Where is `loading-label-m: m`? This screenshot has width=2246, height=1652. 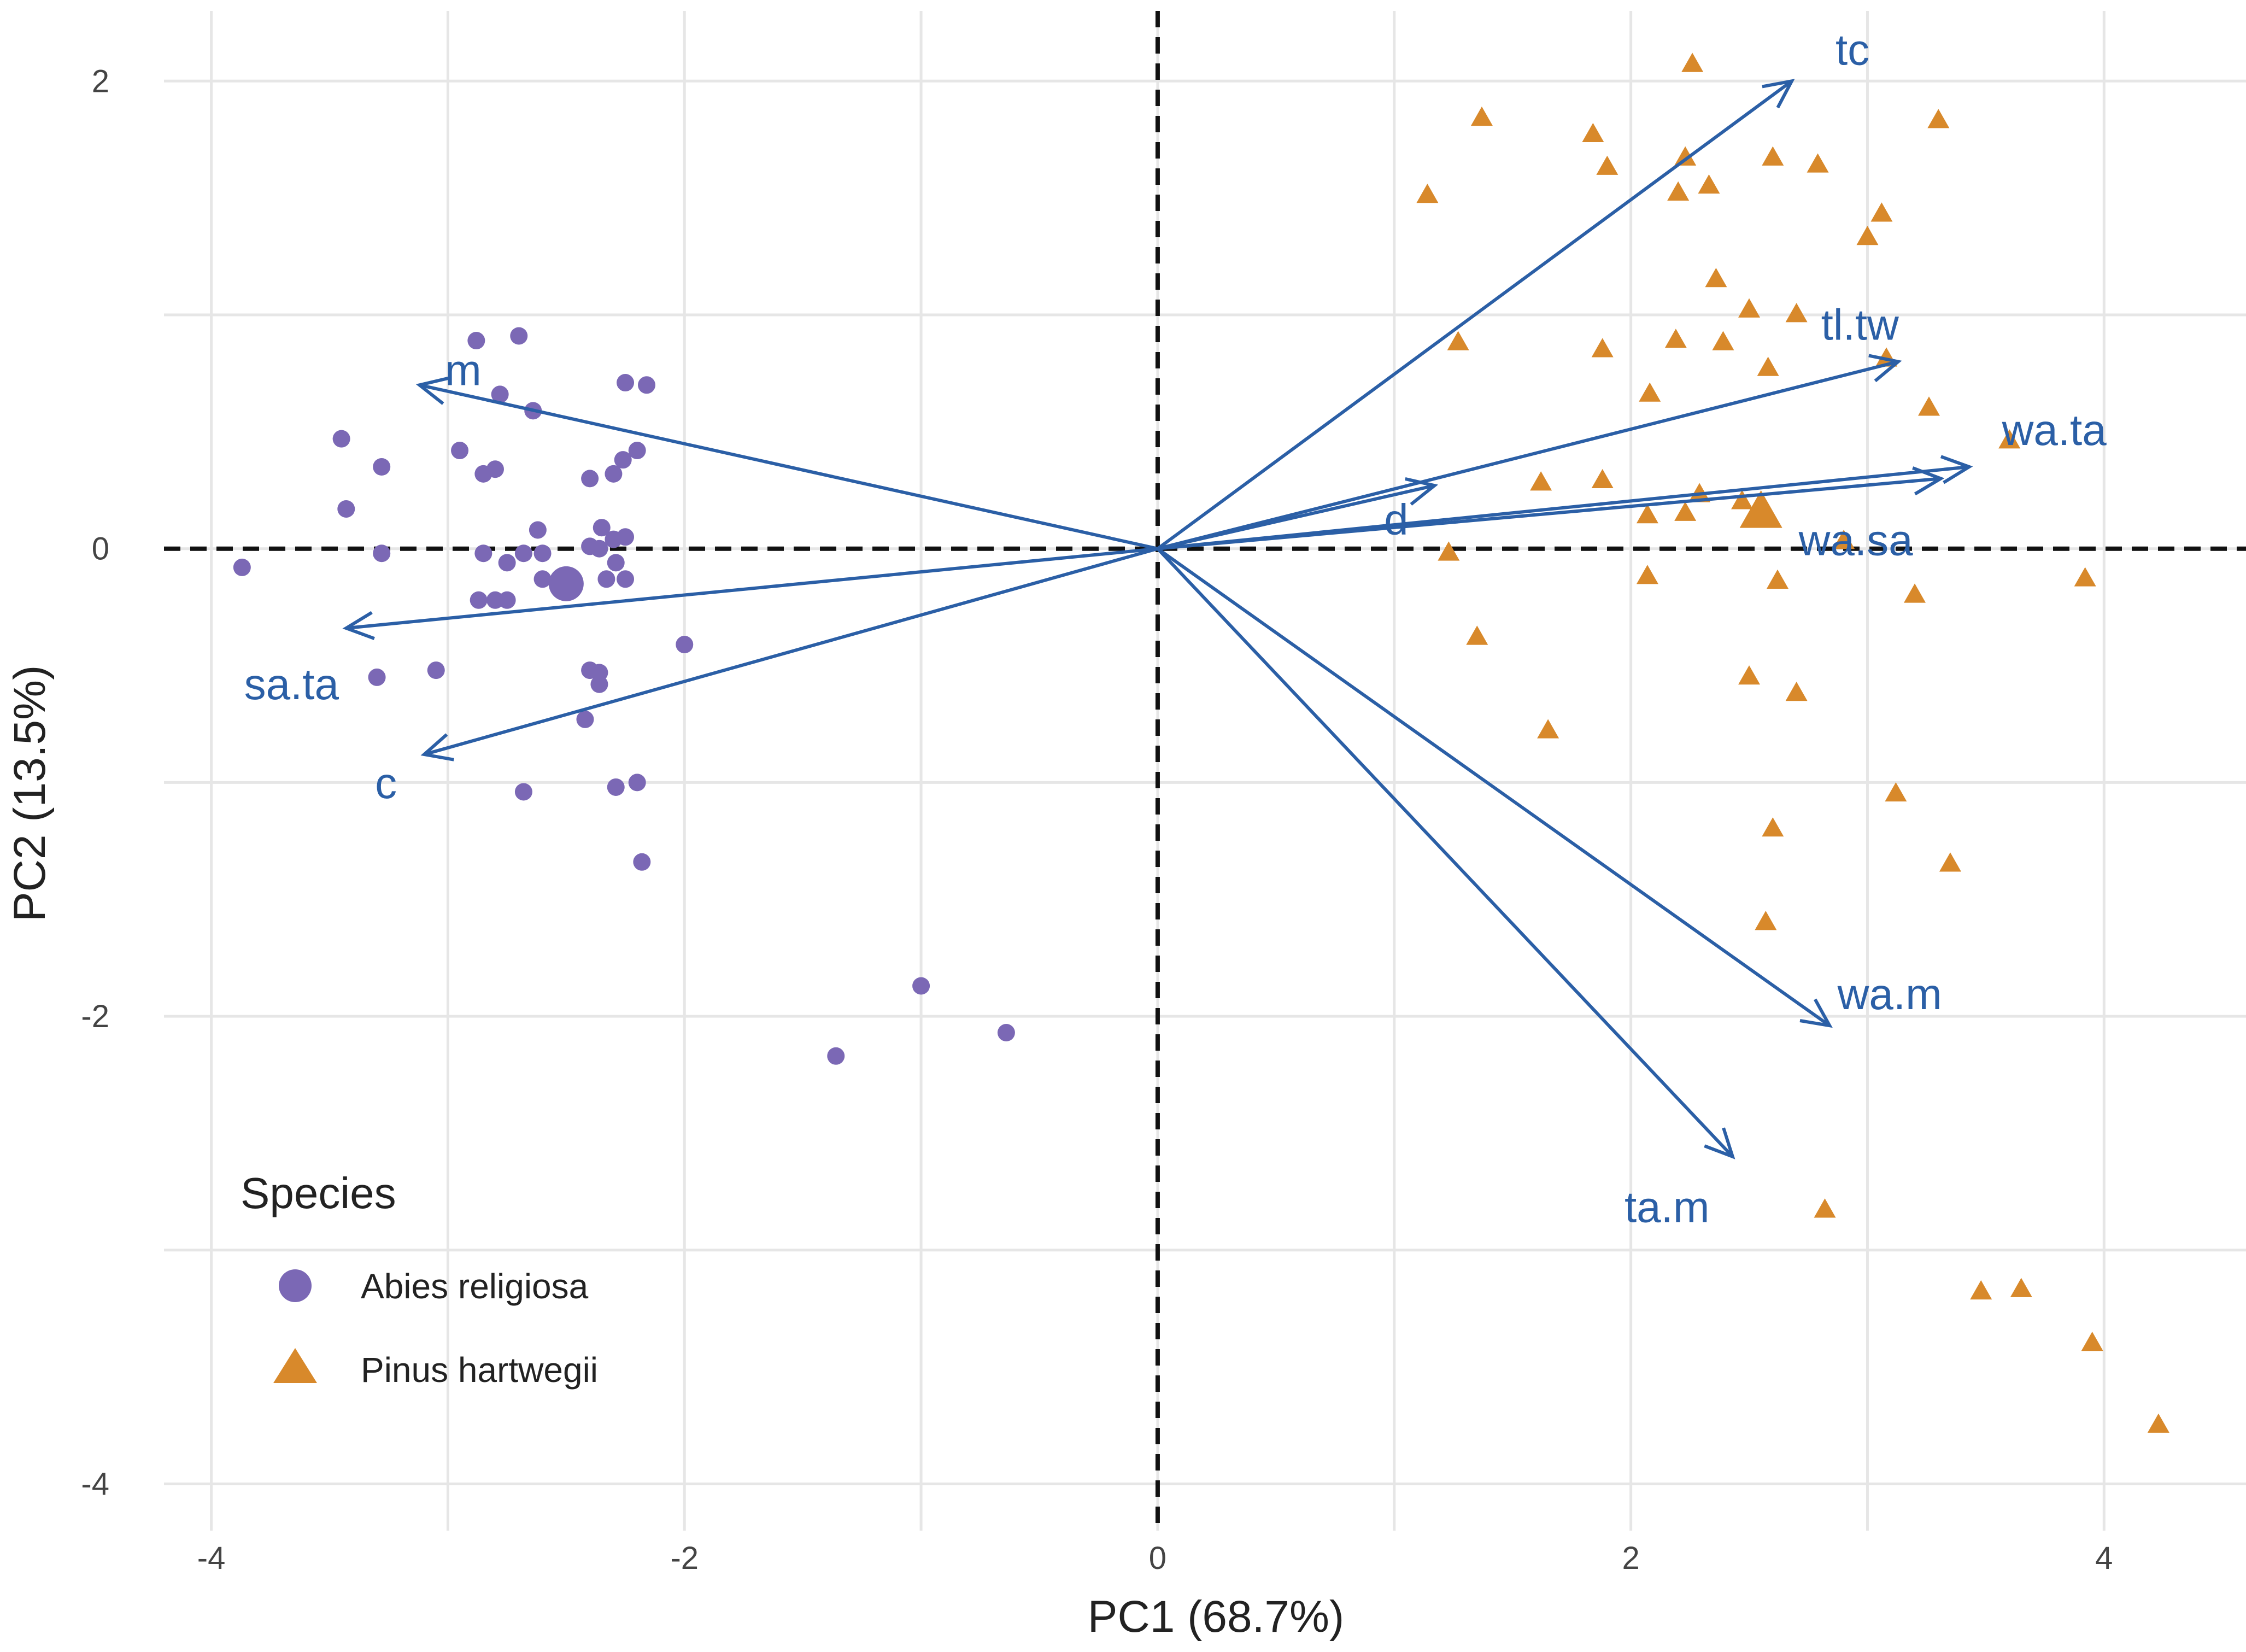 loading-label-m: m is located at coordinates (463, 370).